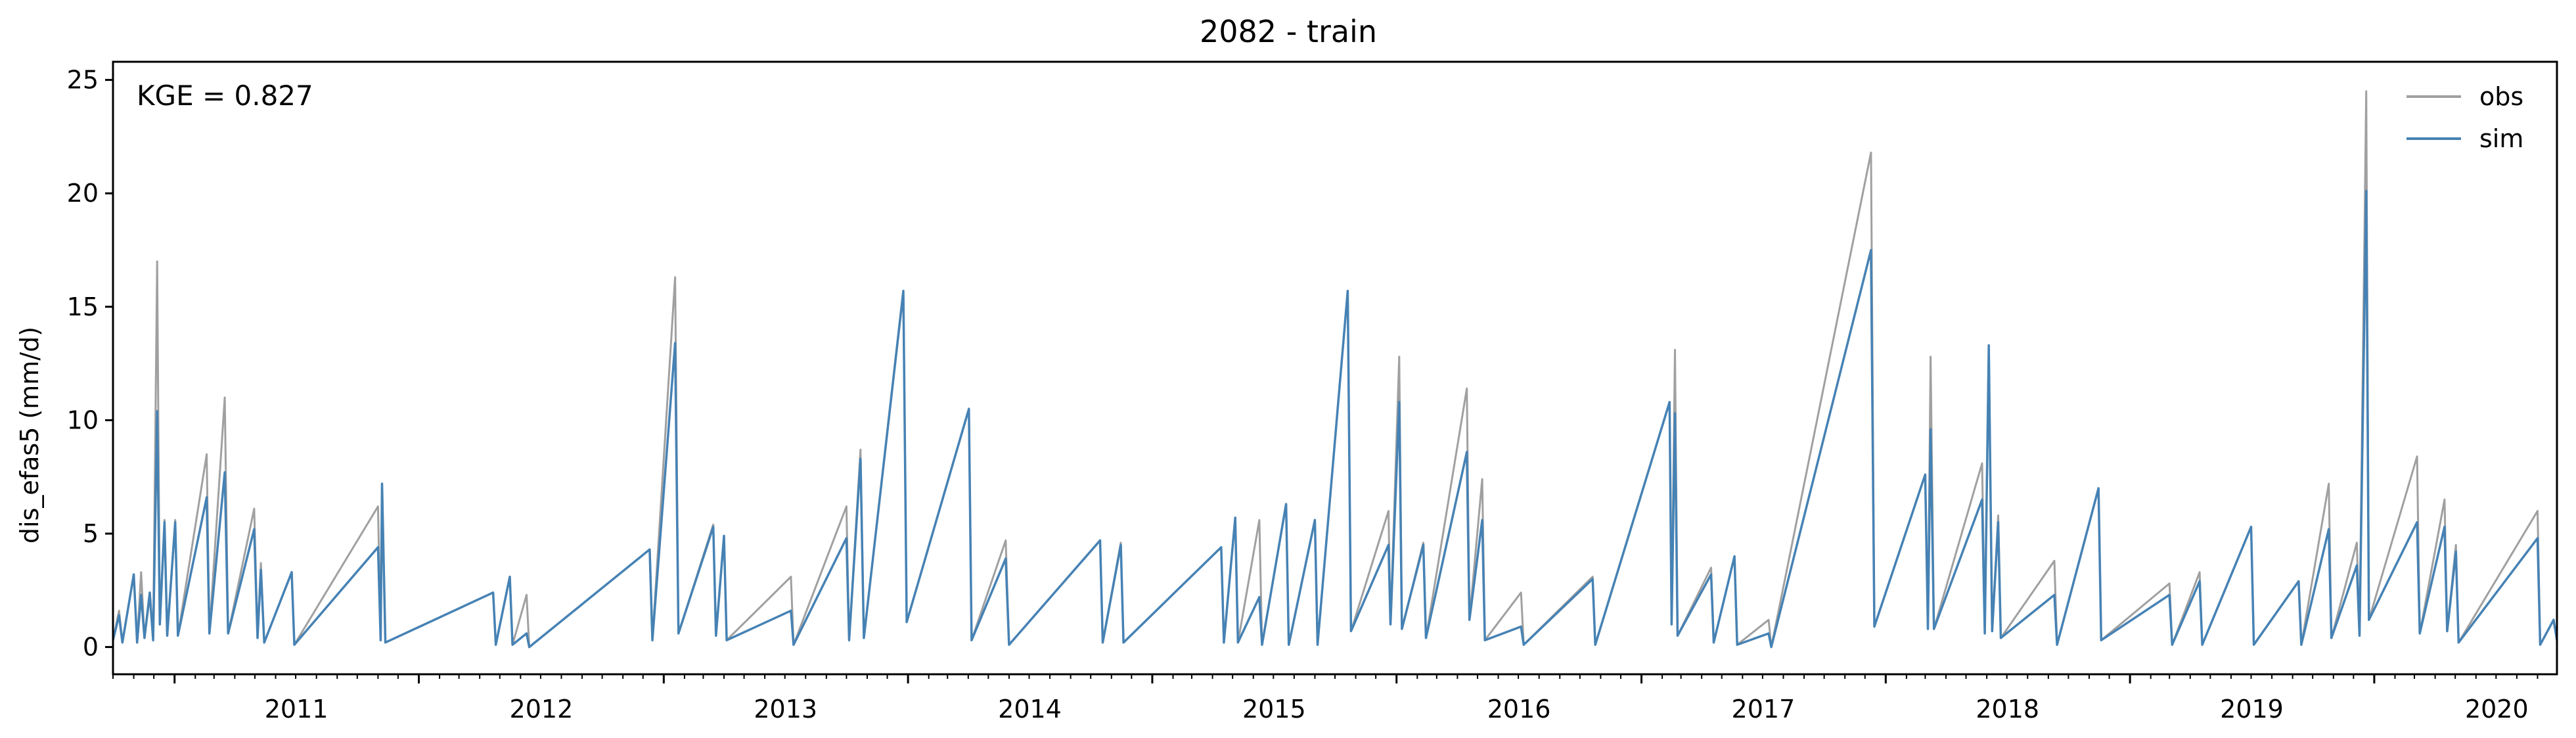 The image size is (2576, 738). Describe the element at coordinates (1288, 31) in the screenshot. I see `chart-title: 2082 - train` at that location.